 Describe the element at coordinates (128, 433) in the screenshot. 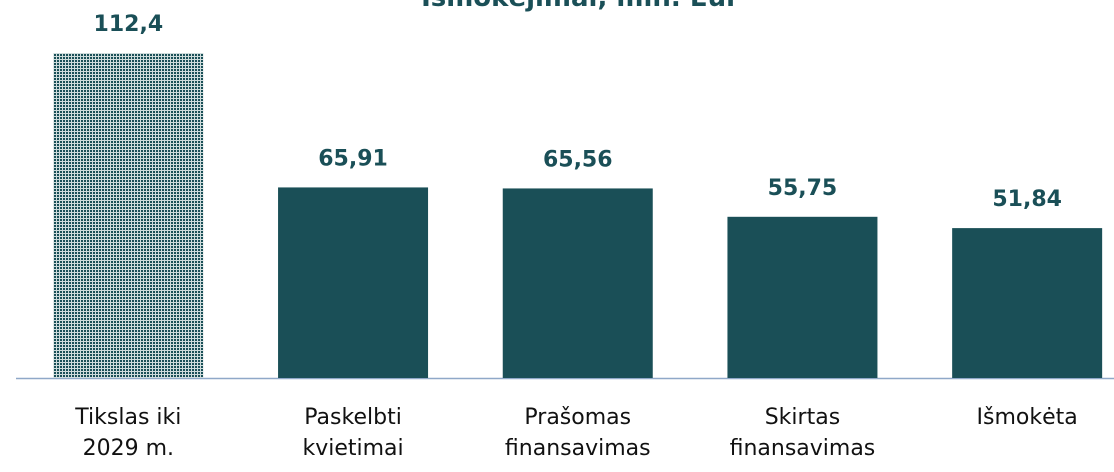

I see `x-tick-label: Tikslas iki 2029 m.` at that location.